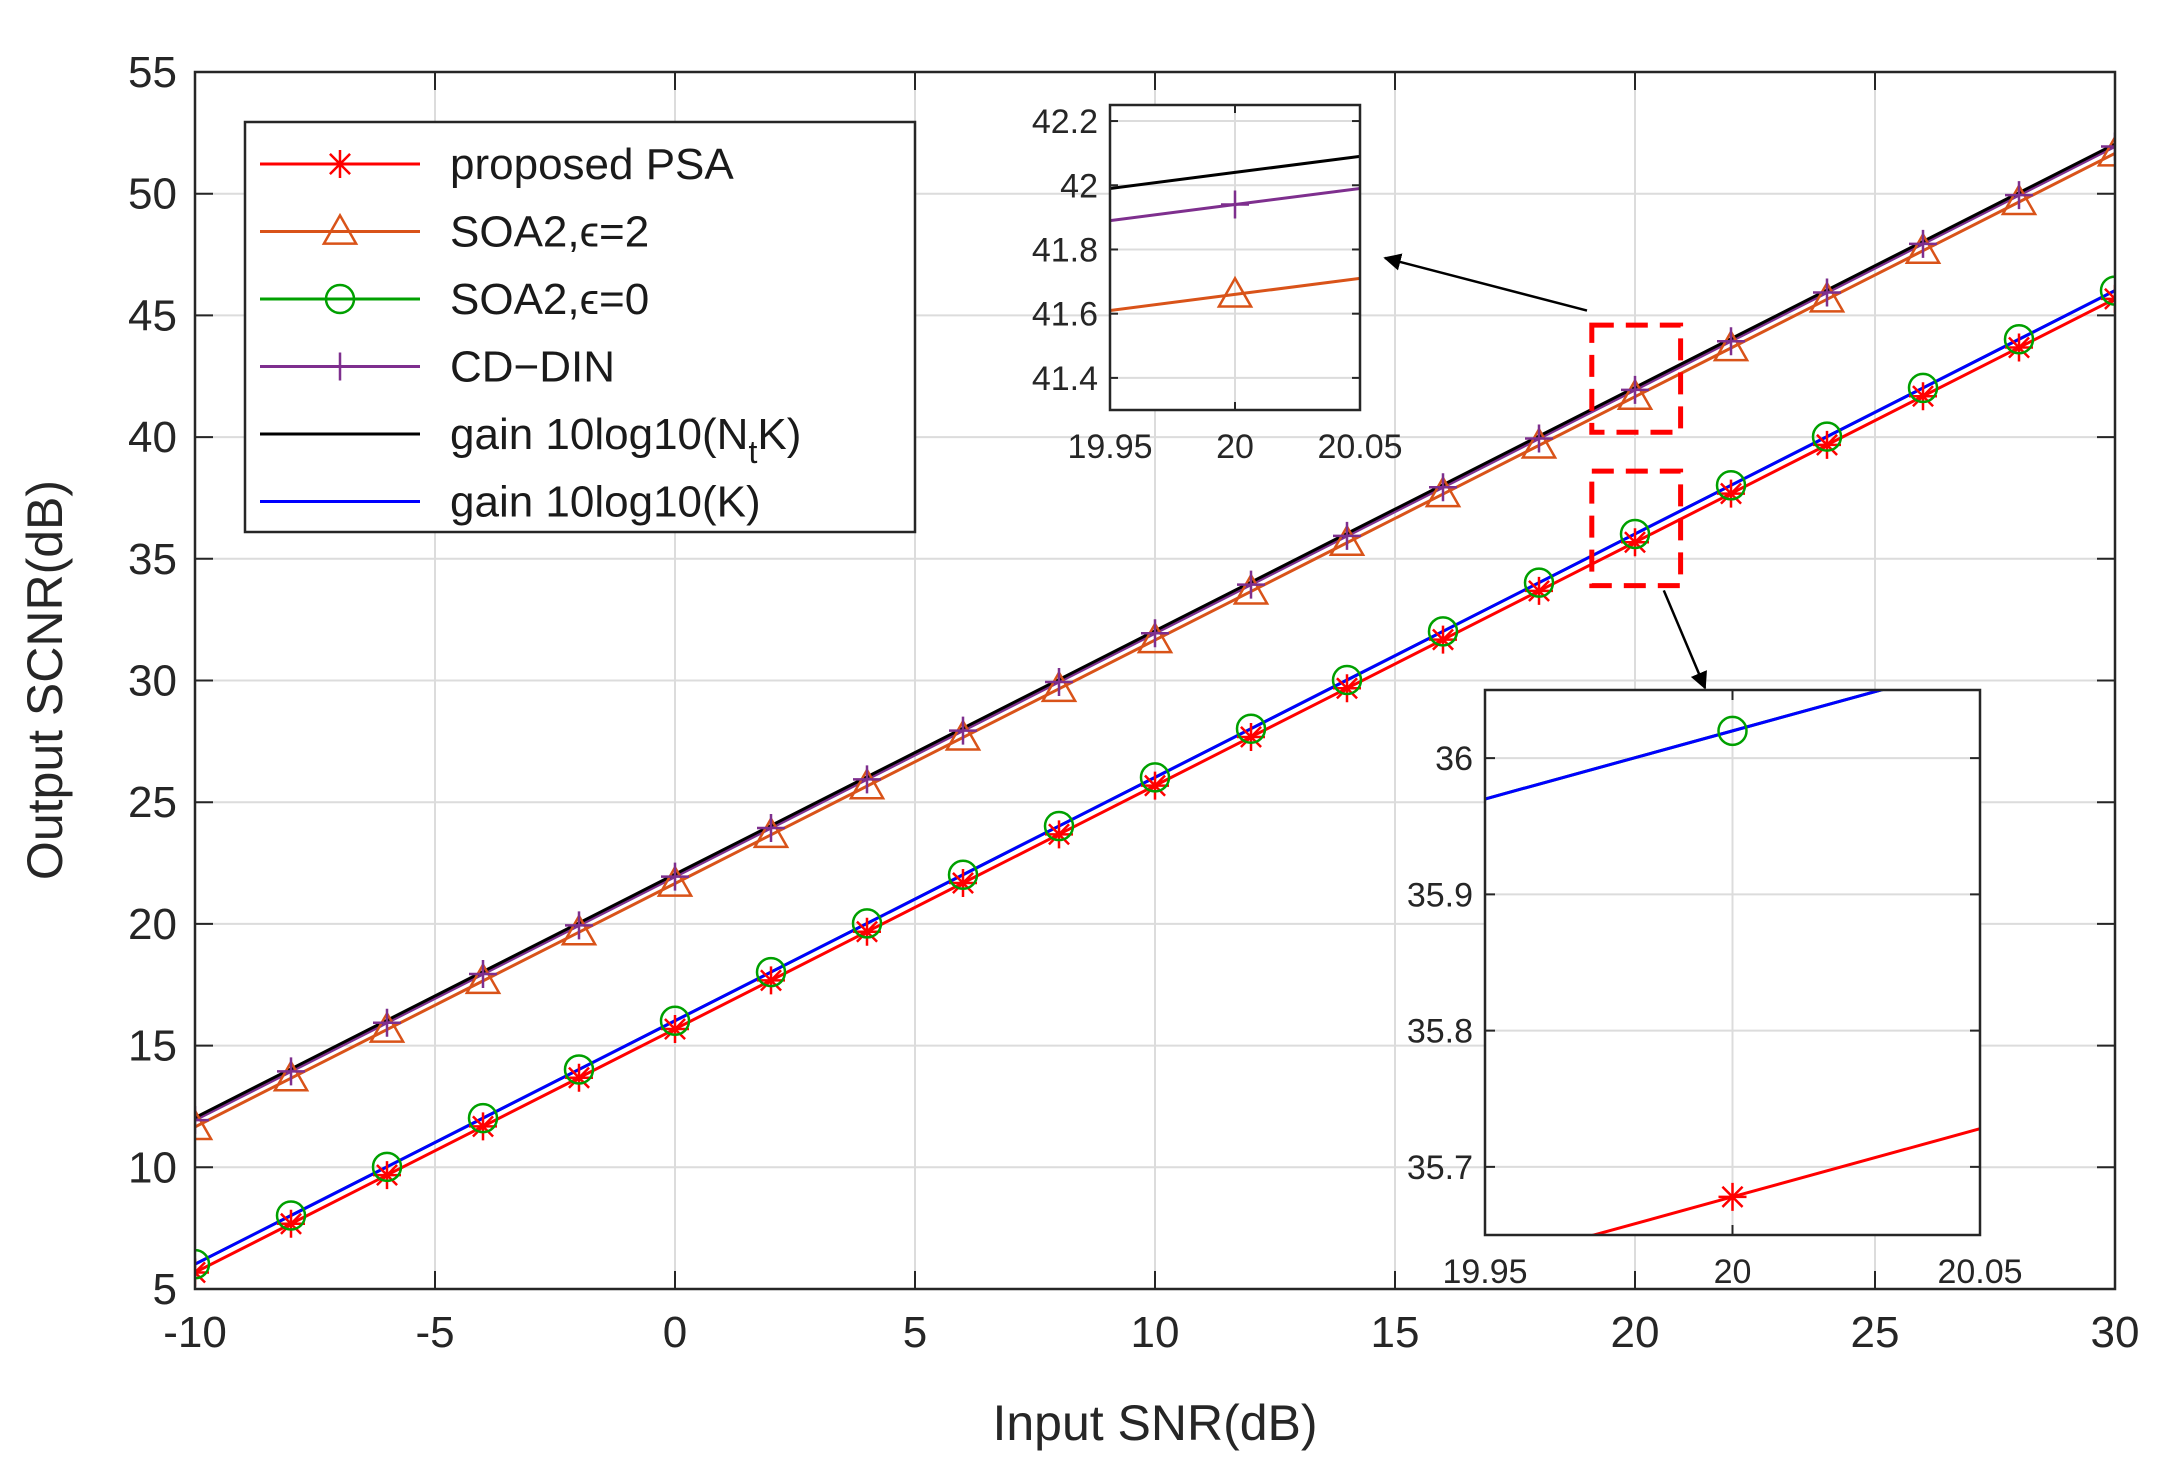  What do you see at coordinates (549, 232) in the screenshot?
I see `legend-label: SOA2,ϵ=2` at bounding box center [549, 232].